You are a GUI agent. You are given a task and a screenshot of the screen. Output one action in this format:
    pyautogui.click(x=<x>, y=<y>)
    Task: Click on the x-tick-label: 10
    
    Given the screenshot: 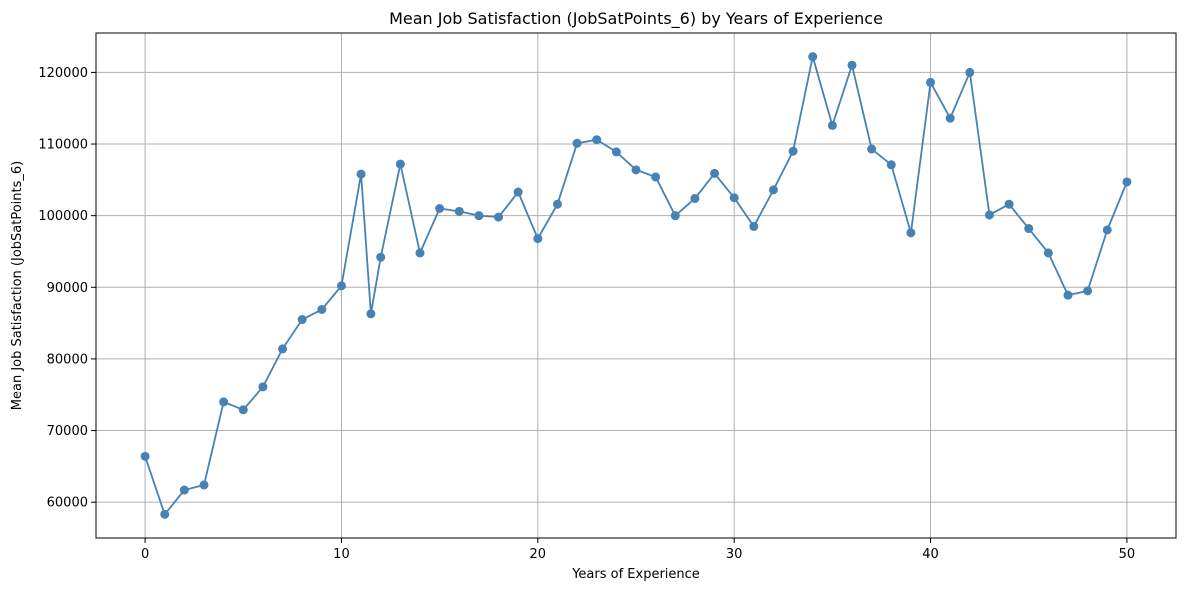 What is the action you would take?
    pyautogui.click(x=341, y=554)
    